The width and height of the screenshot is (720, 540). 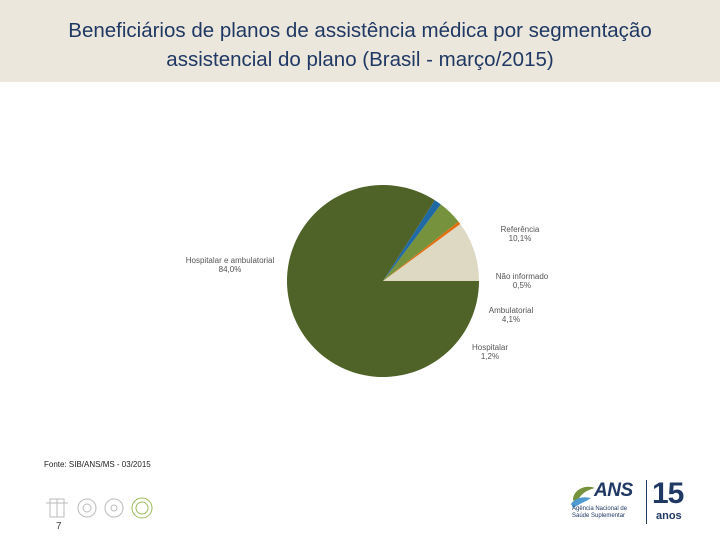 I want to click on source-note: Fonte: SIB/ANS/MS - 03/2015, so click(x=97, y=464).